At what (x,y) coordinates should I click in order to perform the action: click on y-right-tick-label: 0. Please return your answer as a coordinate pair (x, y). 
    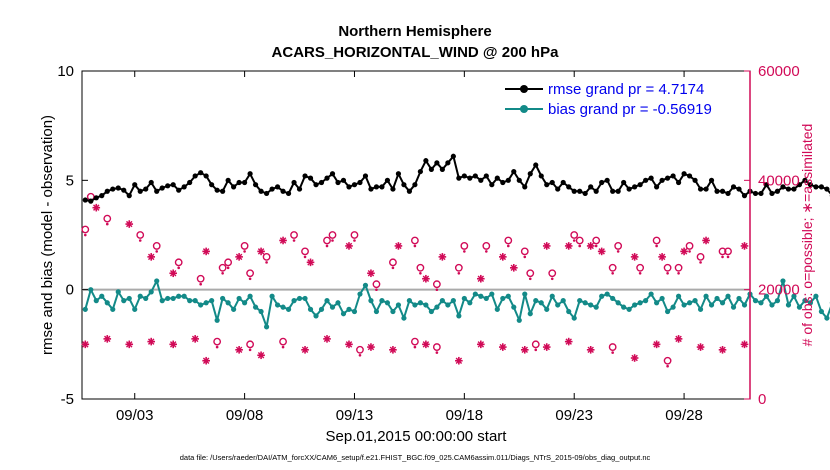
    Looking at the image, I should click on (762, 399).